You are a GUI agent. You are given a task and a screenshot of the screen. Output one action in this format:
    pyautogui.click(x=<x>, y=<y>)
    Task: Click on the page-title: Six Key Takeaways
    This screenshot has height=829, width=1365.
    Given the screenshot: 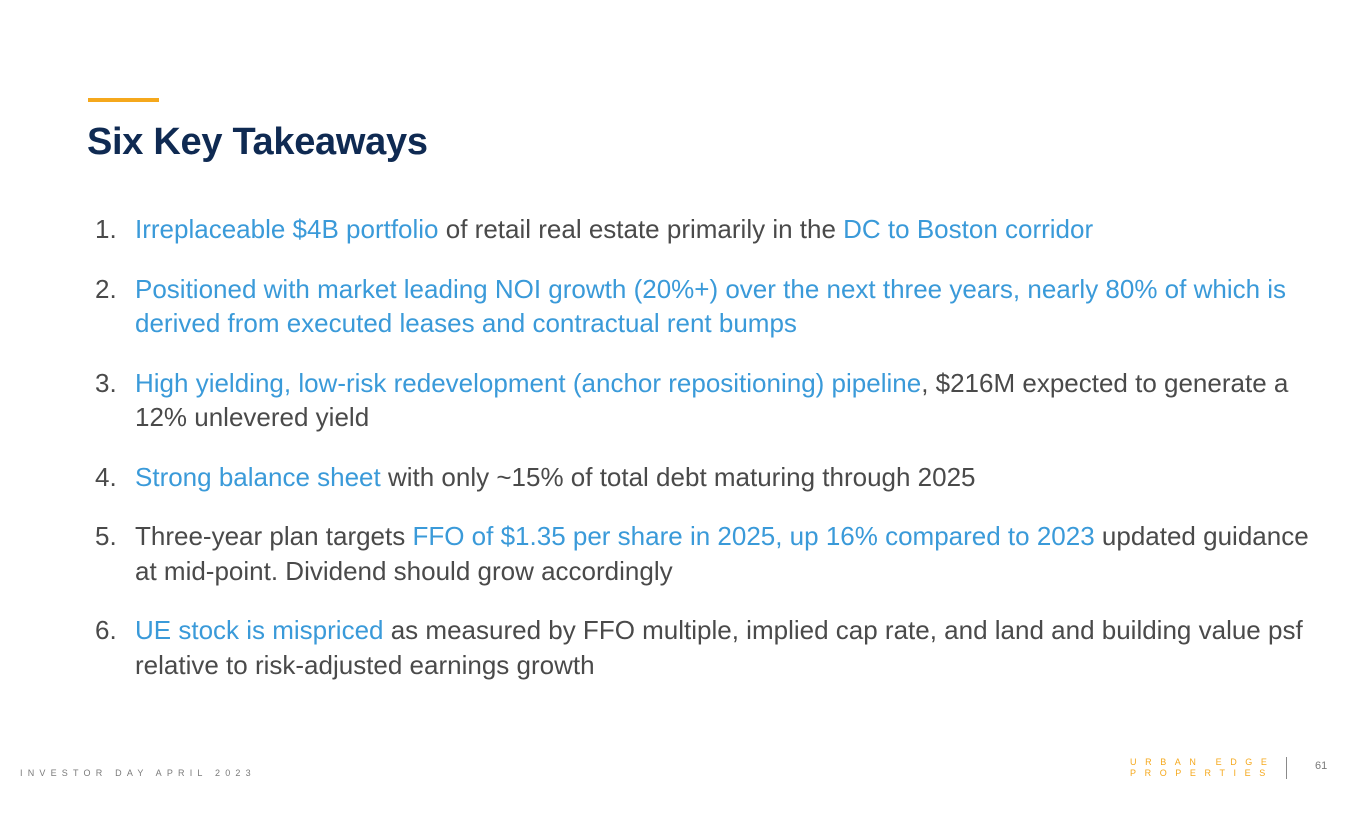 What is the action you would take?
    pyautogui.click(x=257, y=142)
    